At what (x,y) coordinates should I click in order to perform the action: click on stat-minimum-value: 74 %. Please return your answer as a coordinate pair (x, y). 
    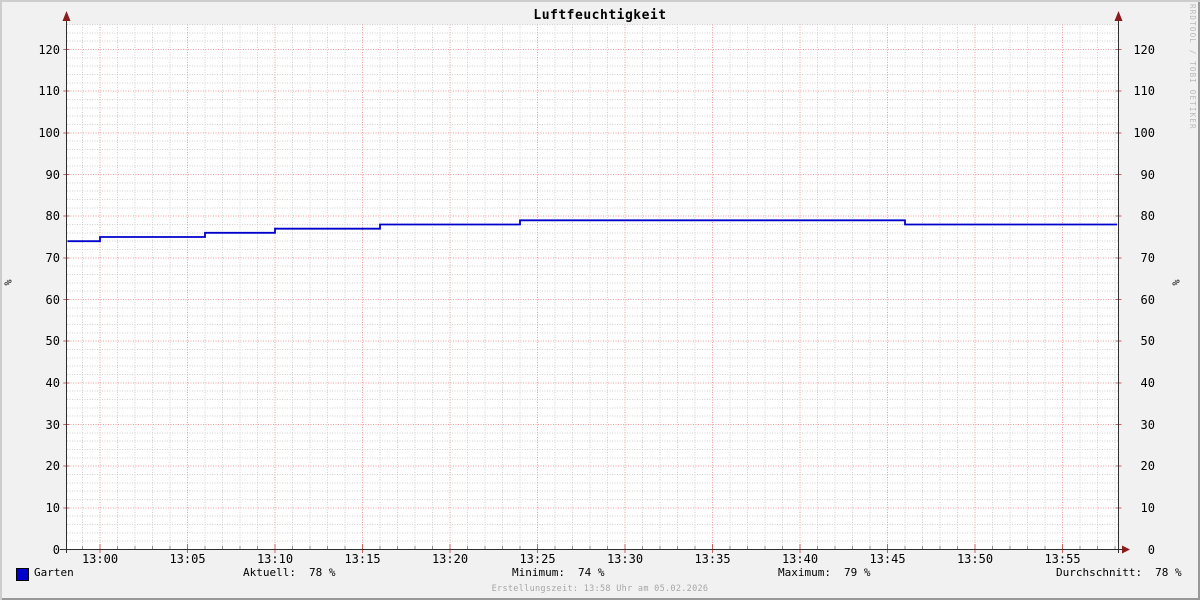
    Looking at the image, I should click on (591, 572).